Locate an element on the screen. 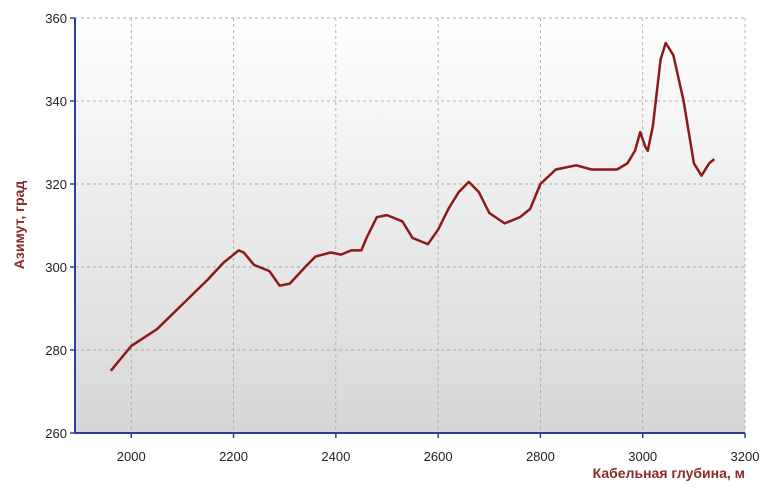 This screenshot has width=763, height=493. y-tick-label: 360 is located at coordinates (56, 18).